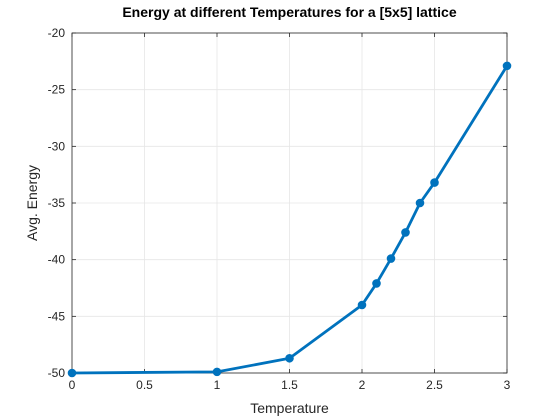  Describe the element at coordinates (72, 385) in the screenshot. I see `x-tick-label: 0` at that location.